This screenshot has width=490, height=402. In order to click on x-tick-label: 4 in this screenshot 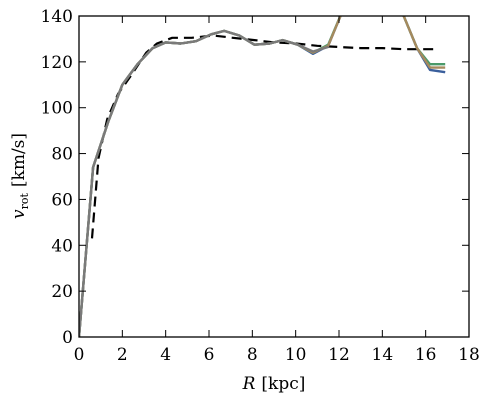, I will do `click(165, 355)`.